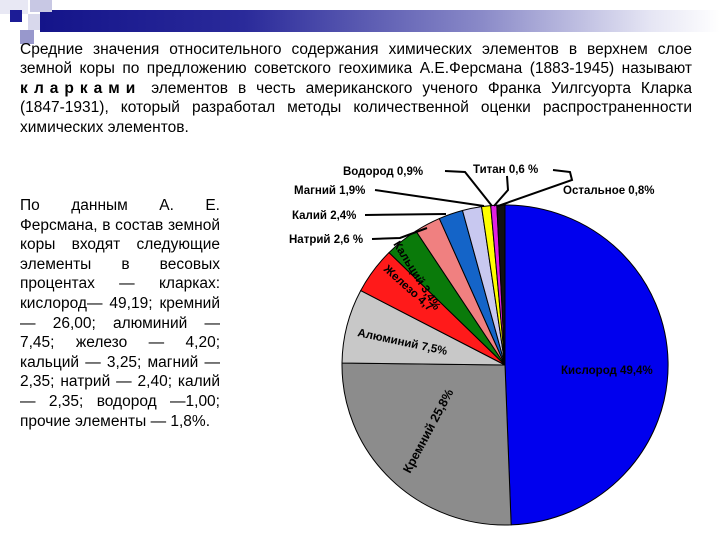  Describe the element at coordinates (324, 216) in the screenshot. I see `label-potassium: Калий 2,4%` at that location.